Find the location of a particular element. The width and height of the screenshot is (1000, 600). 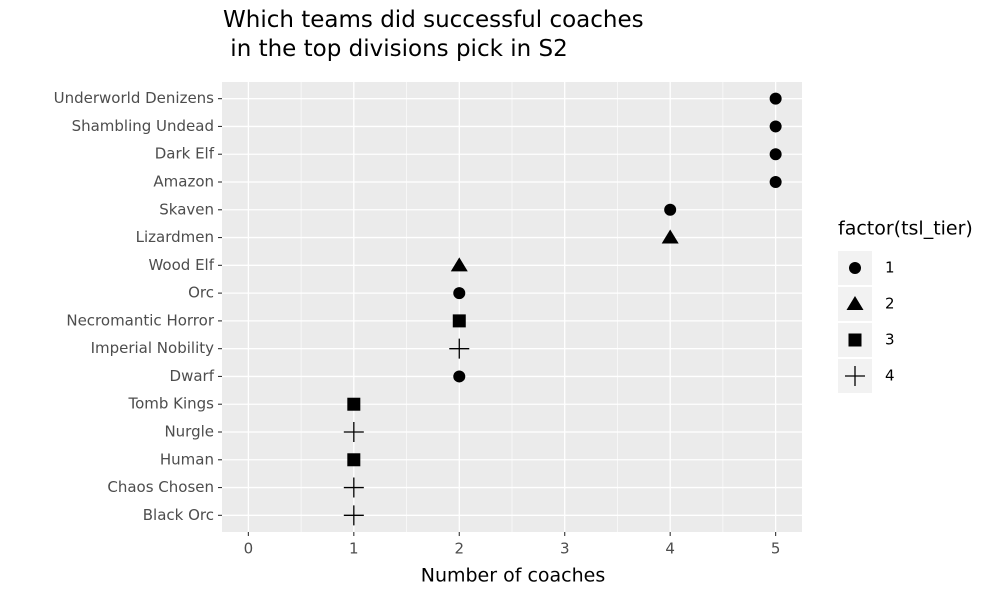

legend-label: 1 is located at coordinates (890, 268).